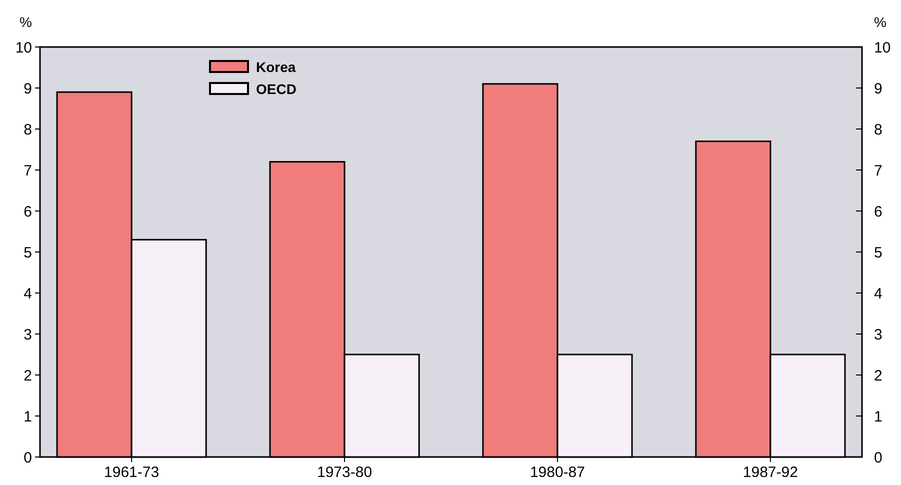  What do you see at coordinates (28, 89) in the screenshot?
I see `y-tick-label: 9` at bounding box center [28, 89].